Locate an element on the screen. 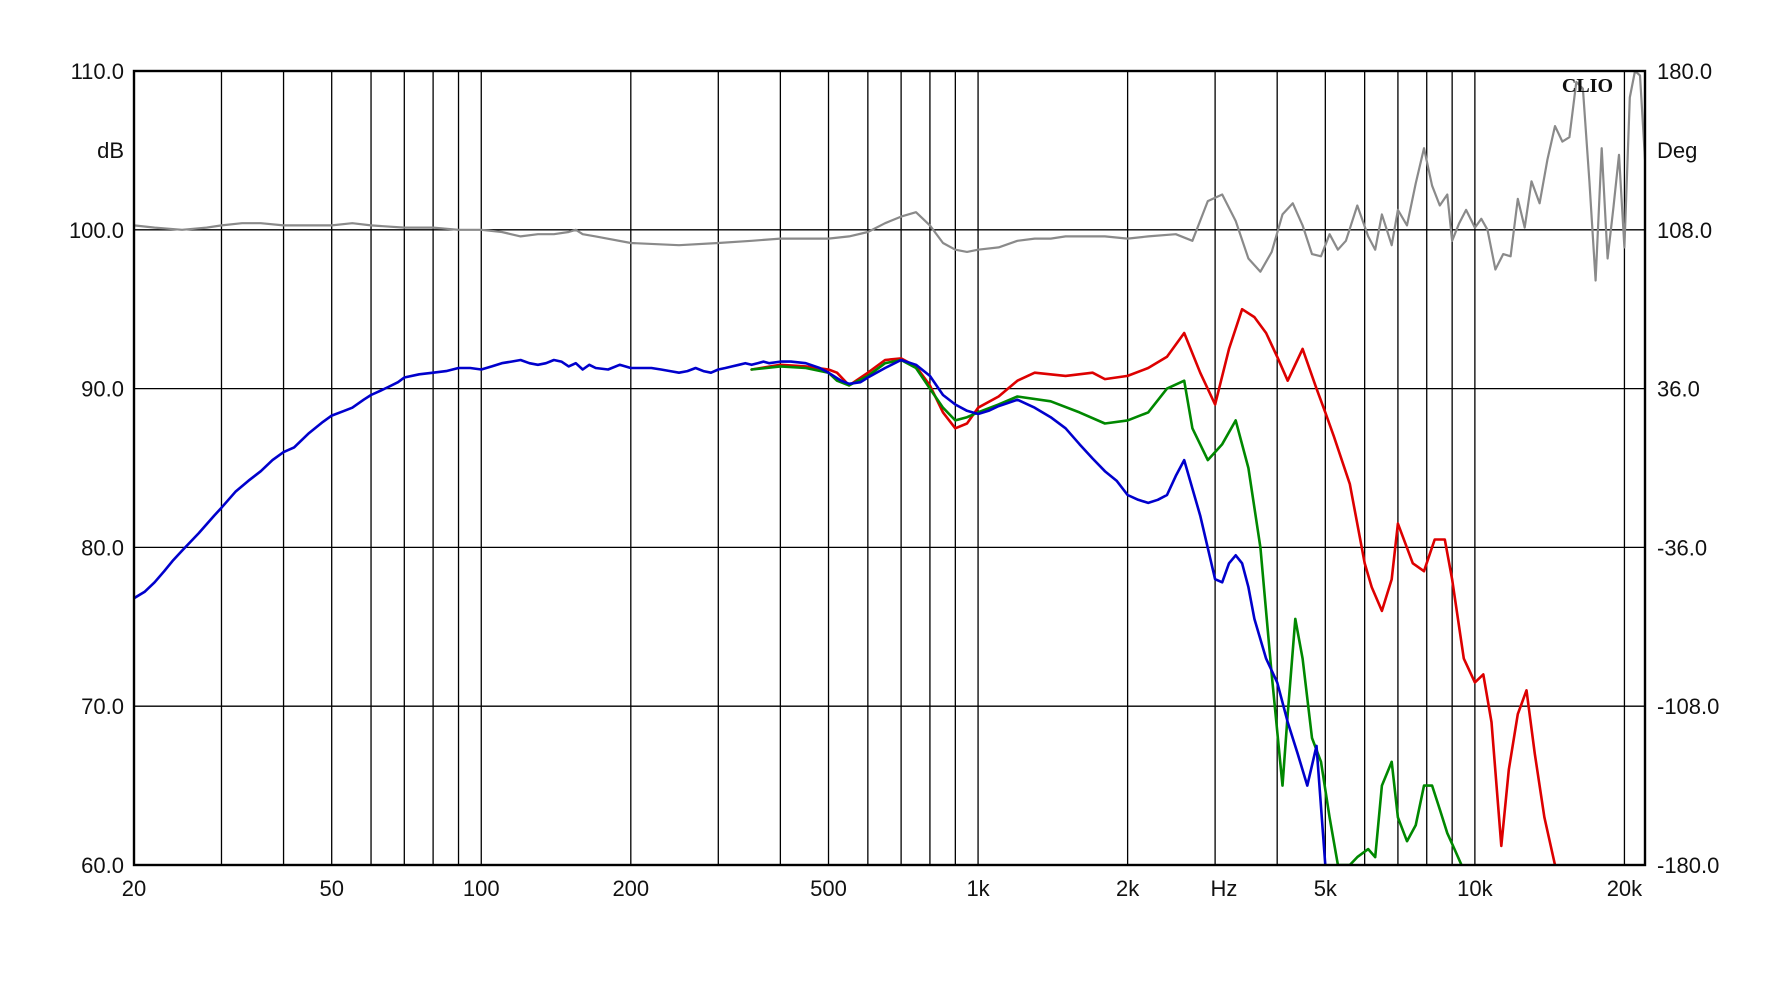  y-tick-label-right: -36.0 is located at coordinates (1682, 547).